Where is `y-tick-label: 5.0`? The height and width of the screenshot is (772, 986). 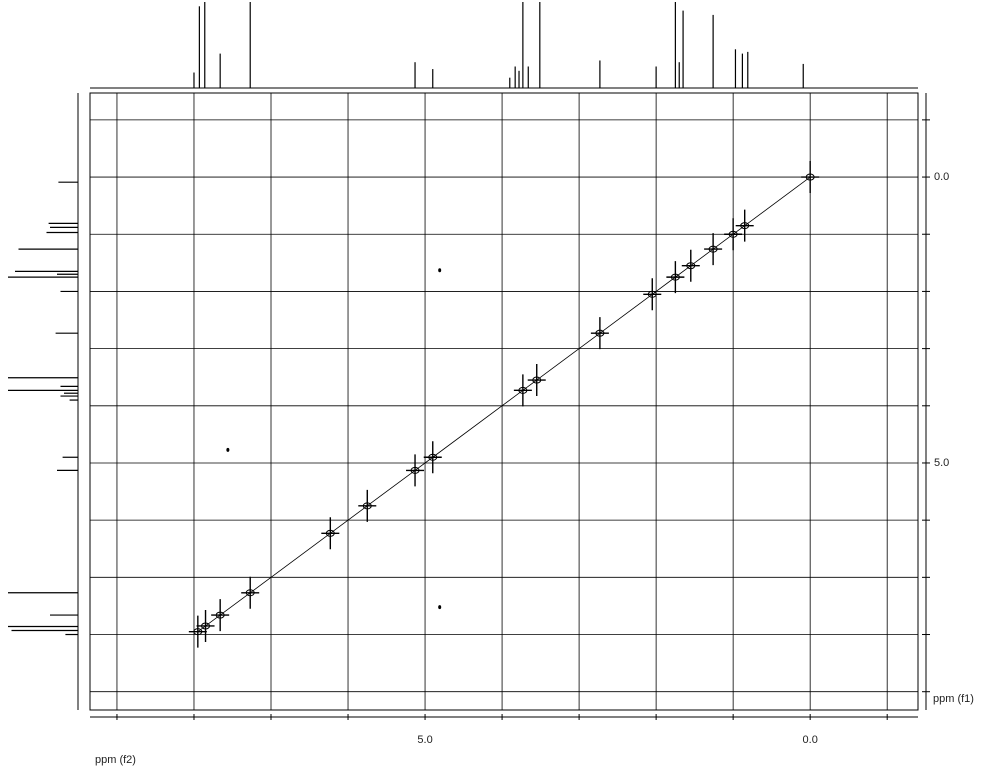 y-tick-label: 5.0 is located at coordinates (941, 463).